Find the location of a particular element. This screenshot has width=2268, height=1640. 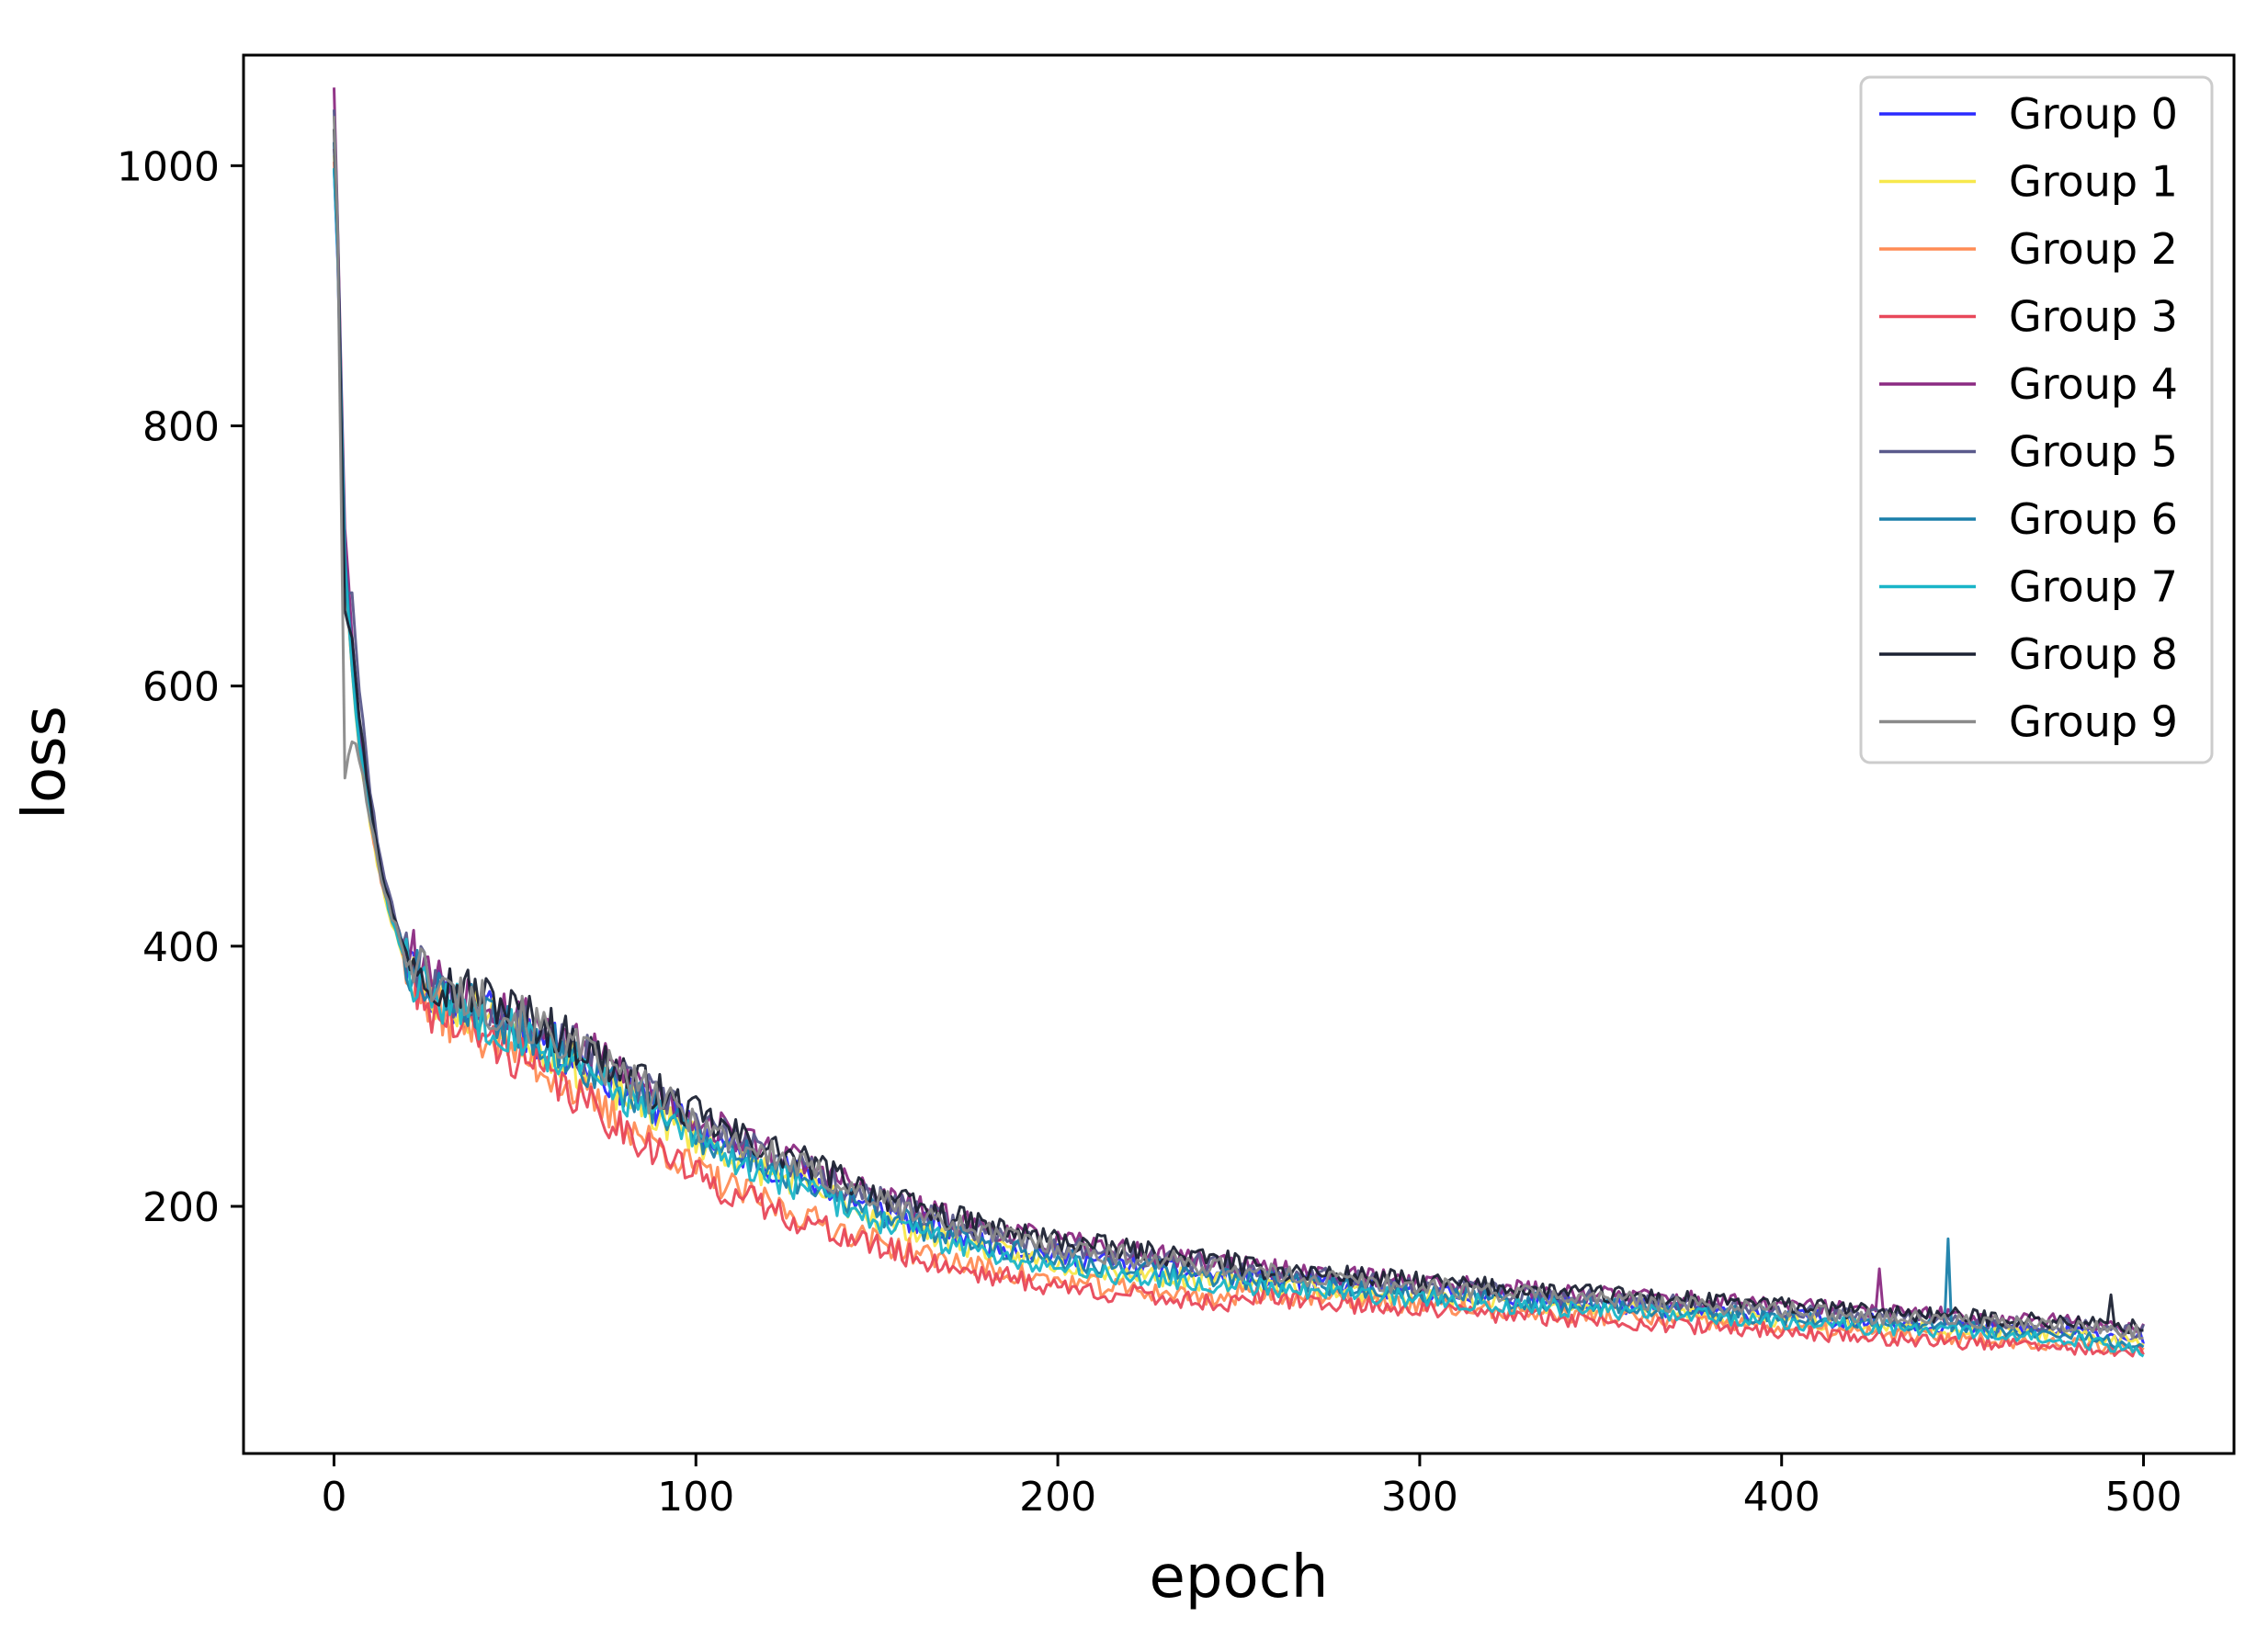

legend-label: Group 7 is located at coordinates (2094, 587).